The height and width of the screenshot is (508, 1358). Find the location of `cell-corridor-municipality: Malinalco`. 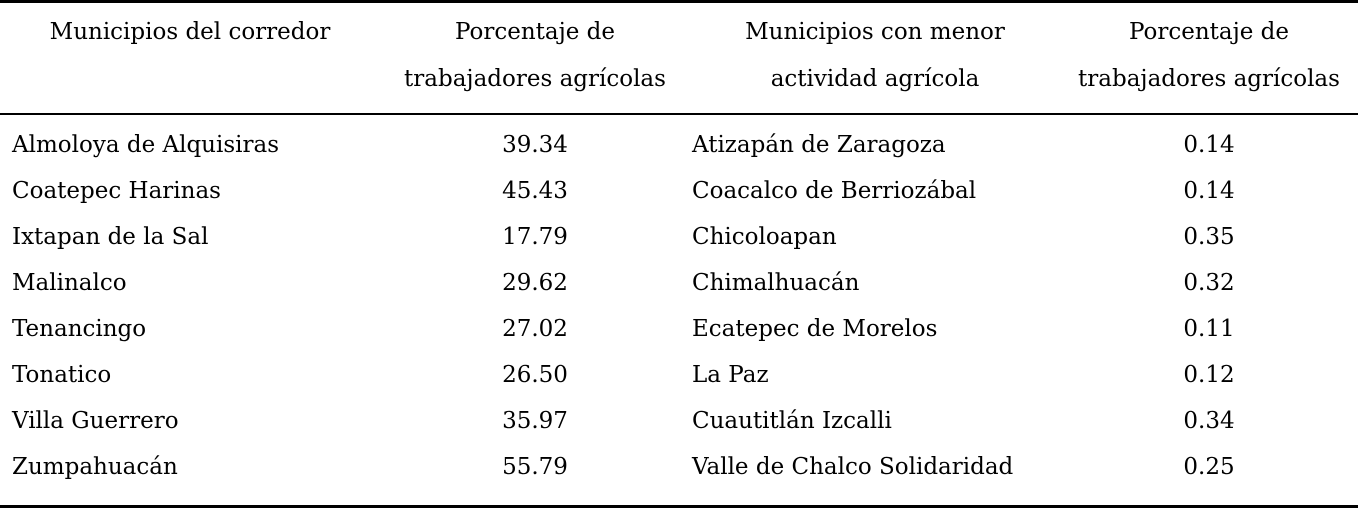

cell-corridor-municipality: Malinalco is located at coordinates (69, 283).